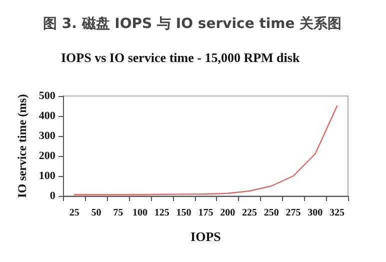 The image size is (386, 262). I want to click on y-tick-label: 500, so click(47, 96).